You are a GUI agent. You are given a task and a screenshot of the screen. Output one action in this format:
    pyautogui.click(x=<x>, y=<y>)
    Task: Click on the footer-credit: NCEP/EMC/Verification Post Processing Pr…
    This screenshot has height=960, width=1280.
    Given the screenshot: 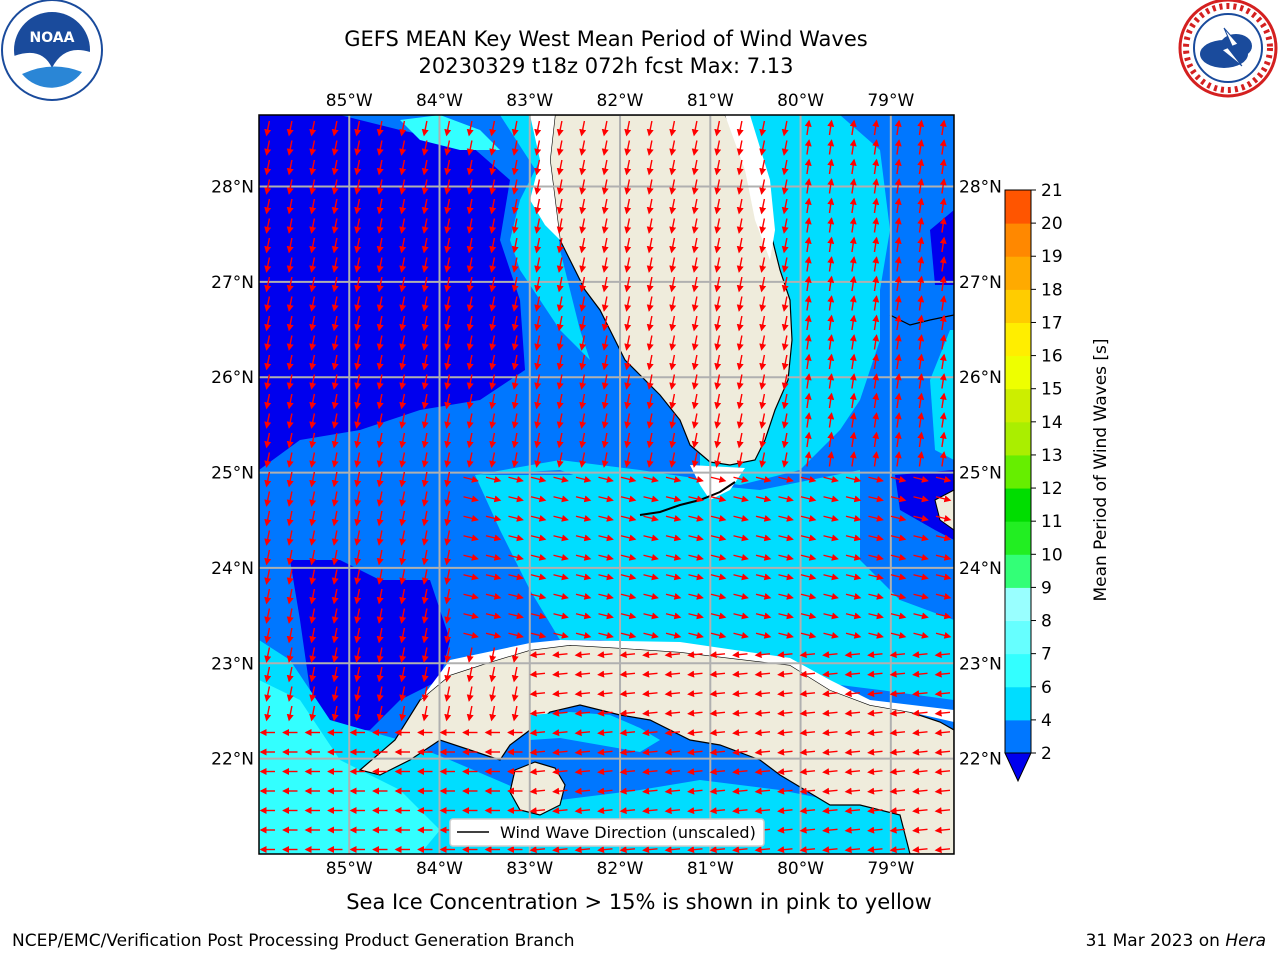 What is the action you would take?
    pyautogui.click(x=293, y=941)
    